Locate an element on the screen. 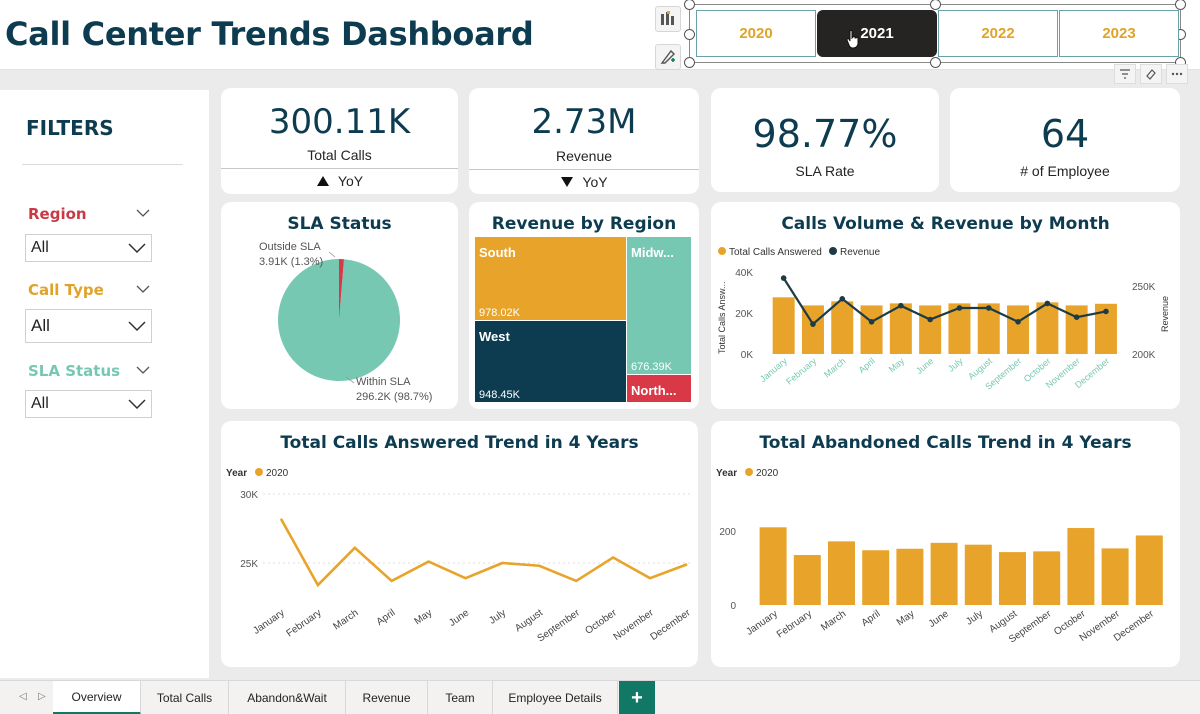 Image resolution: width=1200 pixels, height=714 pixels. kpi-card-revenue: 2.73M Revenue YoY is located at coordinates (584, 141).